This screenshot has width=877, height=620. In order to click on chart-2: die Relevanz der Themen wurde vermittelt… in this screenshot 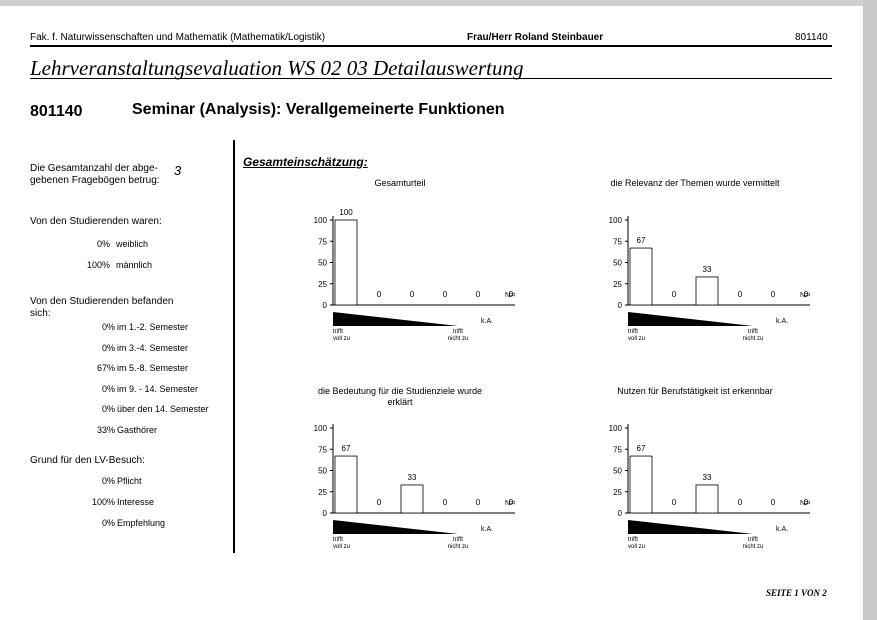, I will do `click(695, 260)`.